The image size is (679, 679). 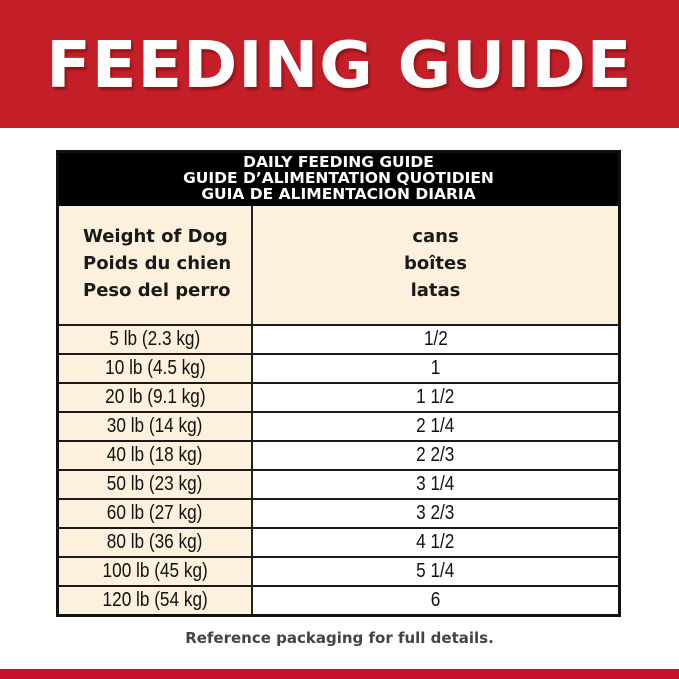 What do you see at coordinates (435, 367) in the screenshot?
I see `cans-cell: 1` at bounding box center [435, 367].